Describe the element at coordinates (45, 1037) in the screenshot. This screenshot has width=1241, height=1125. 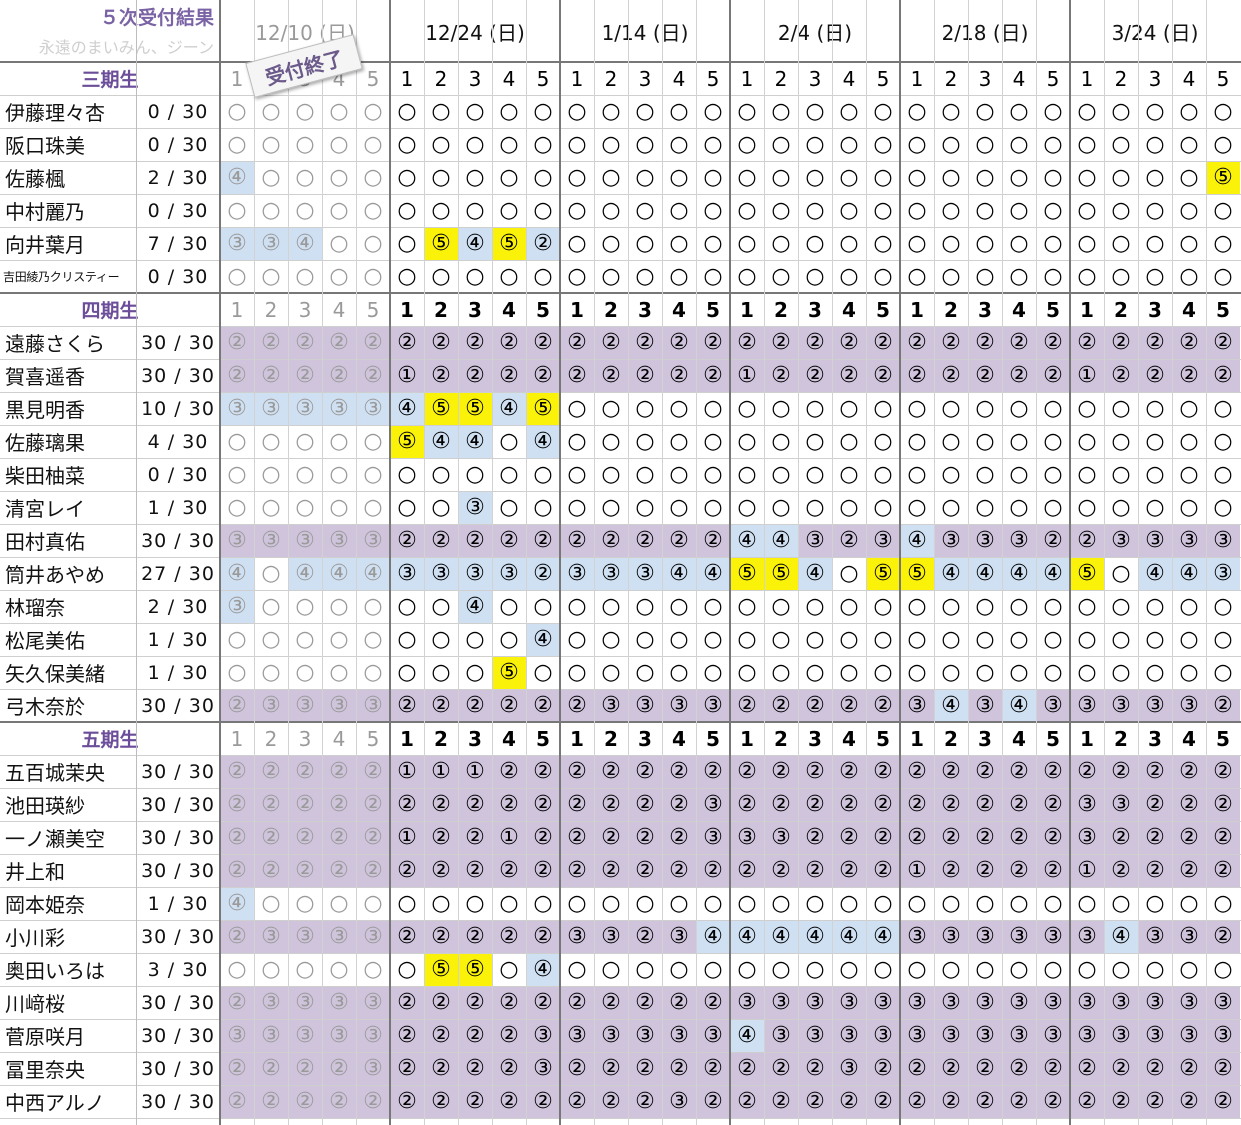
I see `member-name: 菅原咲月` at that location.